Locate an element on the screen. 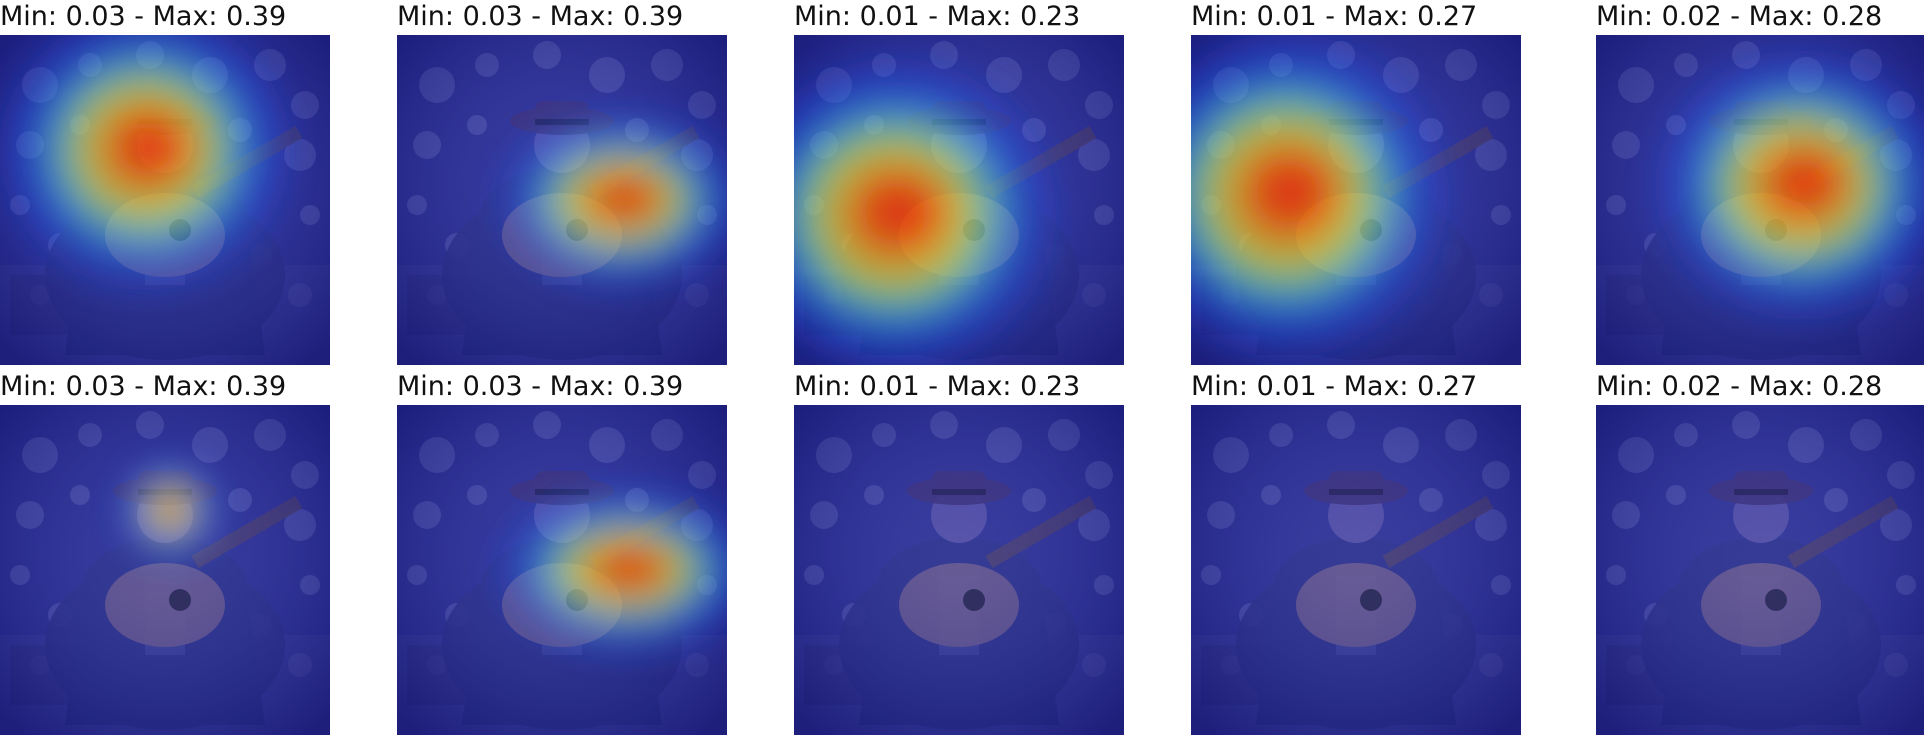 Image resolution: width=1924 pixels, height=737 pixels. panel-r1-c4: Min: 0.01 - Max: 0.27 is located at coordinates (1356, 182).